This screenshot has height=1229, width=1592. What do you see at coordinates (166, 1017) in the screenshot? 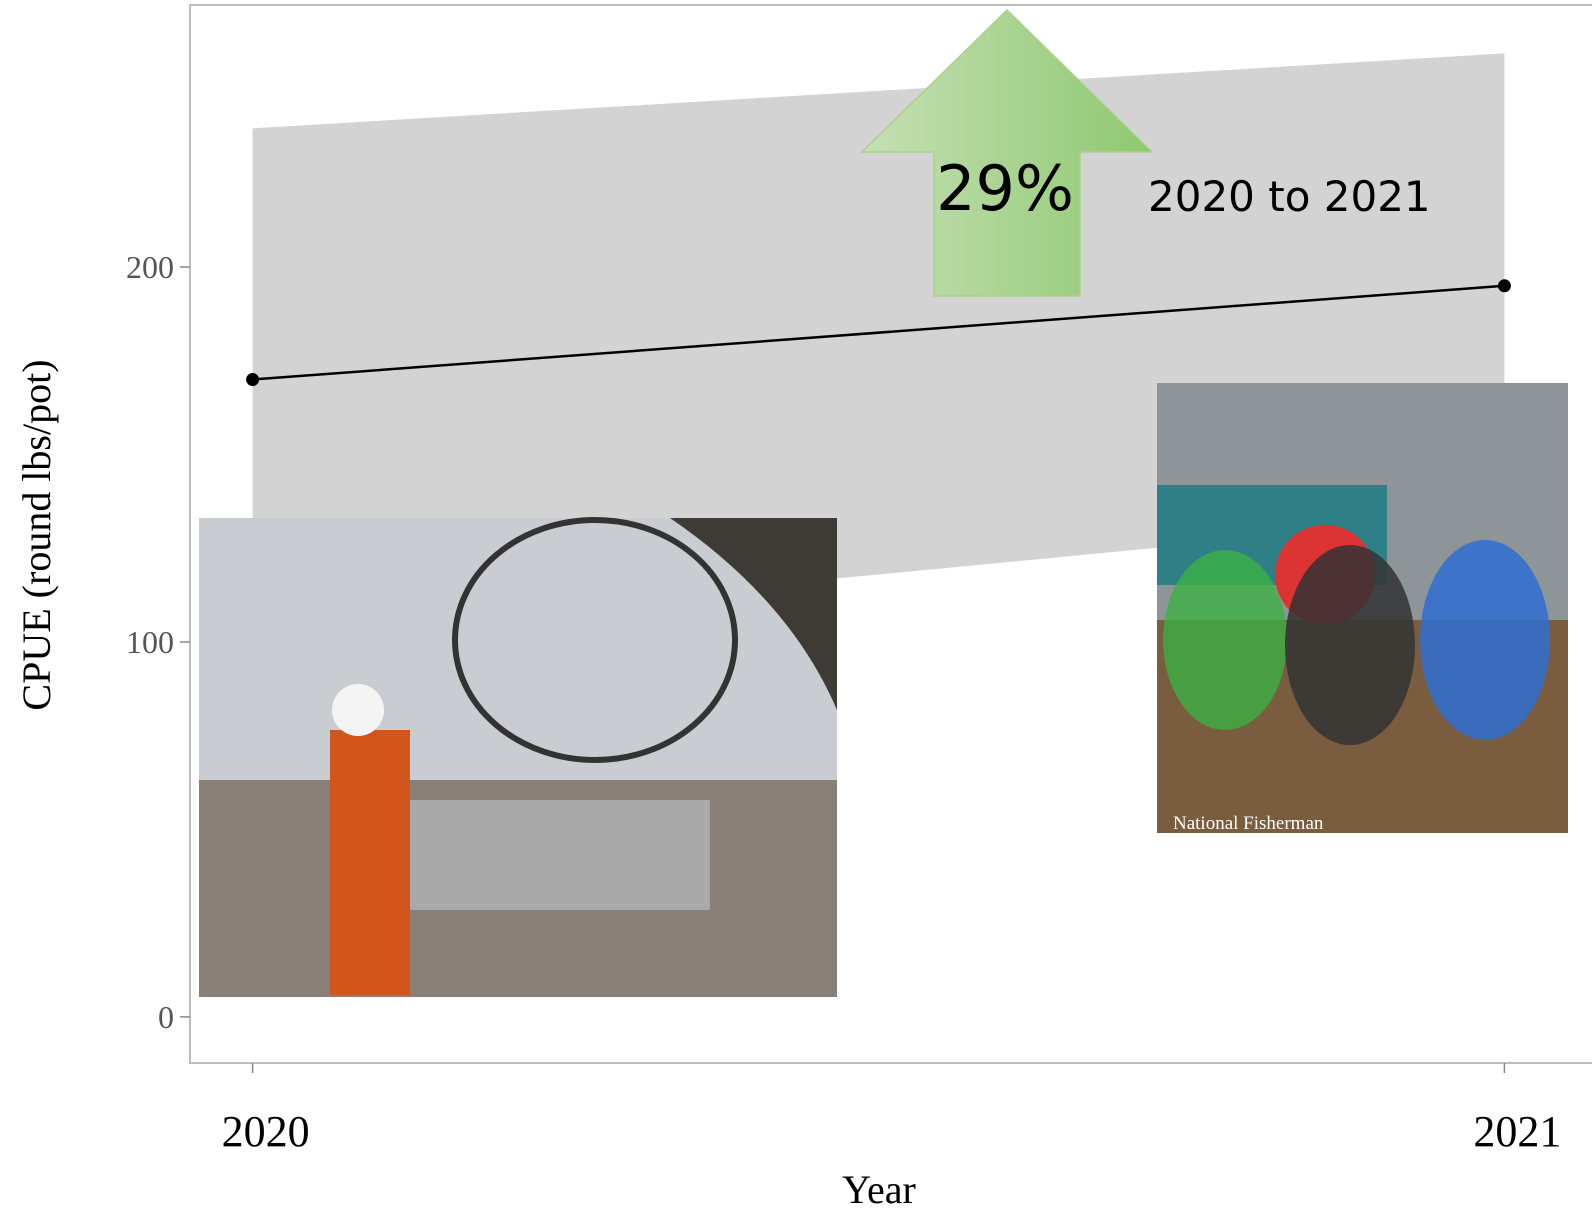
I see `y-tick-label: 0` at bounding box center [166, 1017].